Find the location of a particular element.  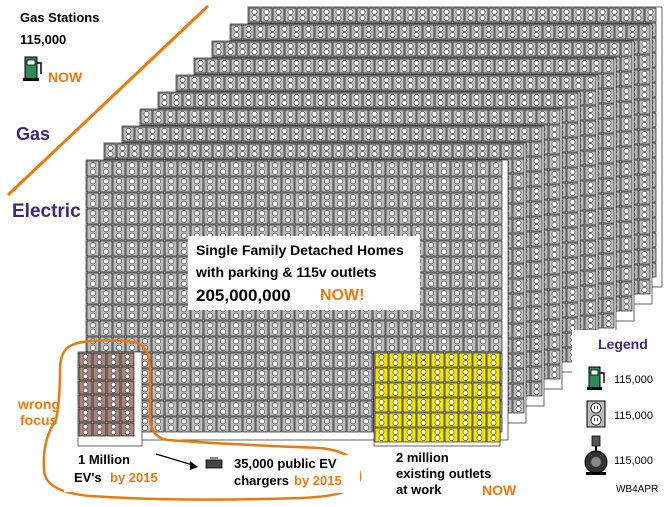

work-outlets-line3-suffix: NOW is located at coordinates (499, 490).